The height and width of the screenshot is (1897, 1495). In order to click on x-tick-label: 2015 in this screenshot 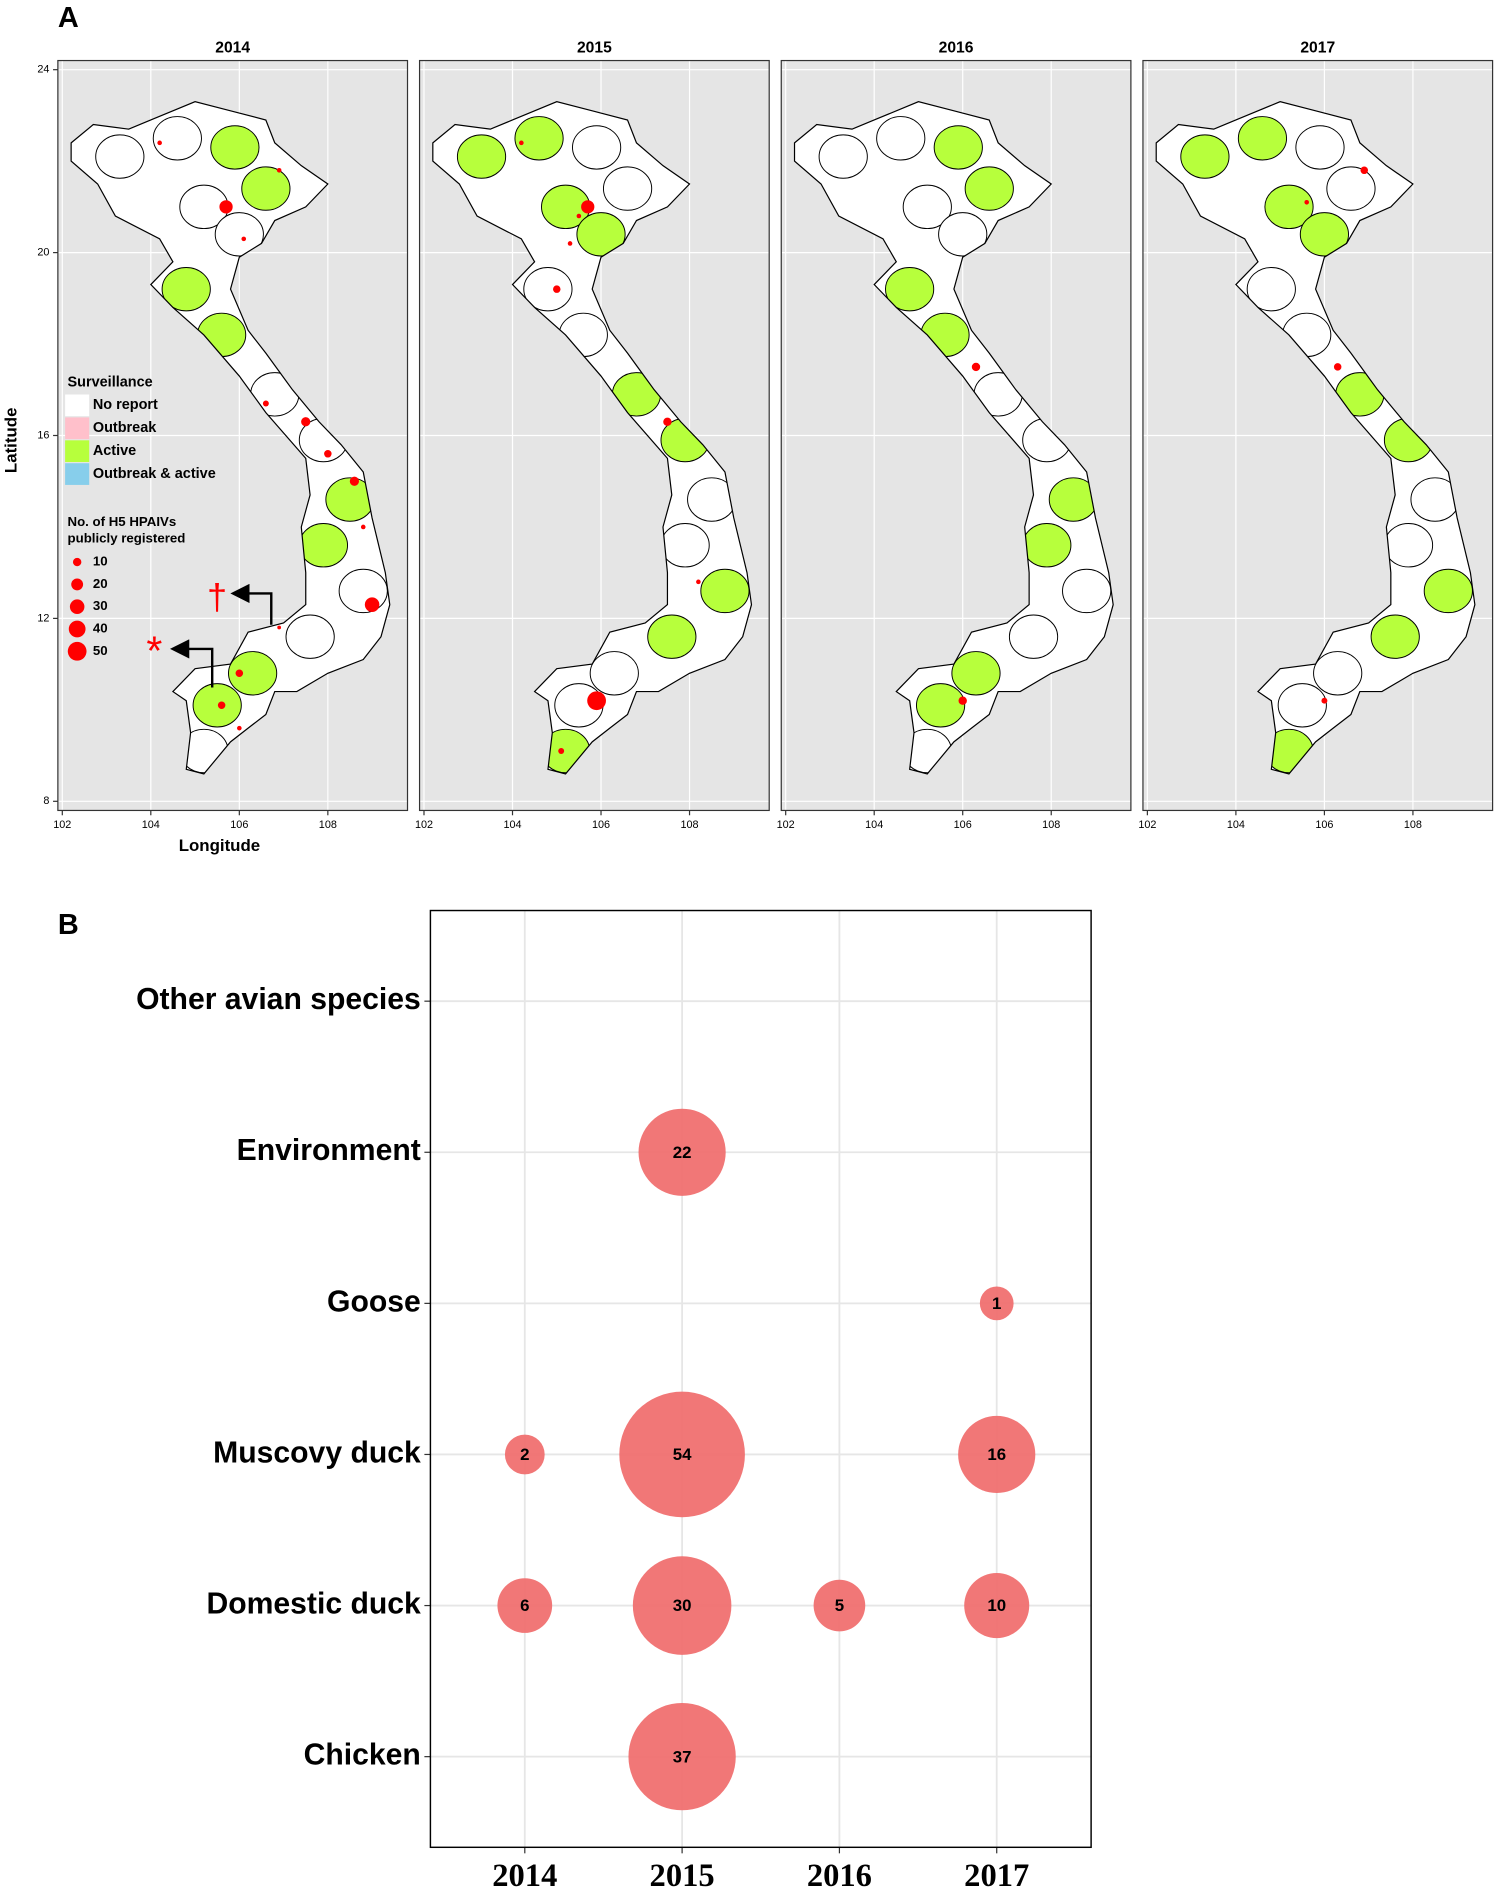, I will do `click(682, 1876)`.